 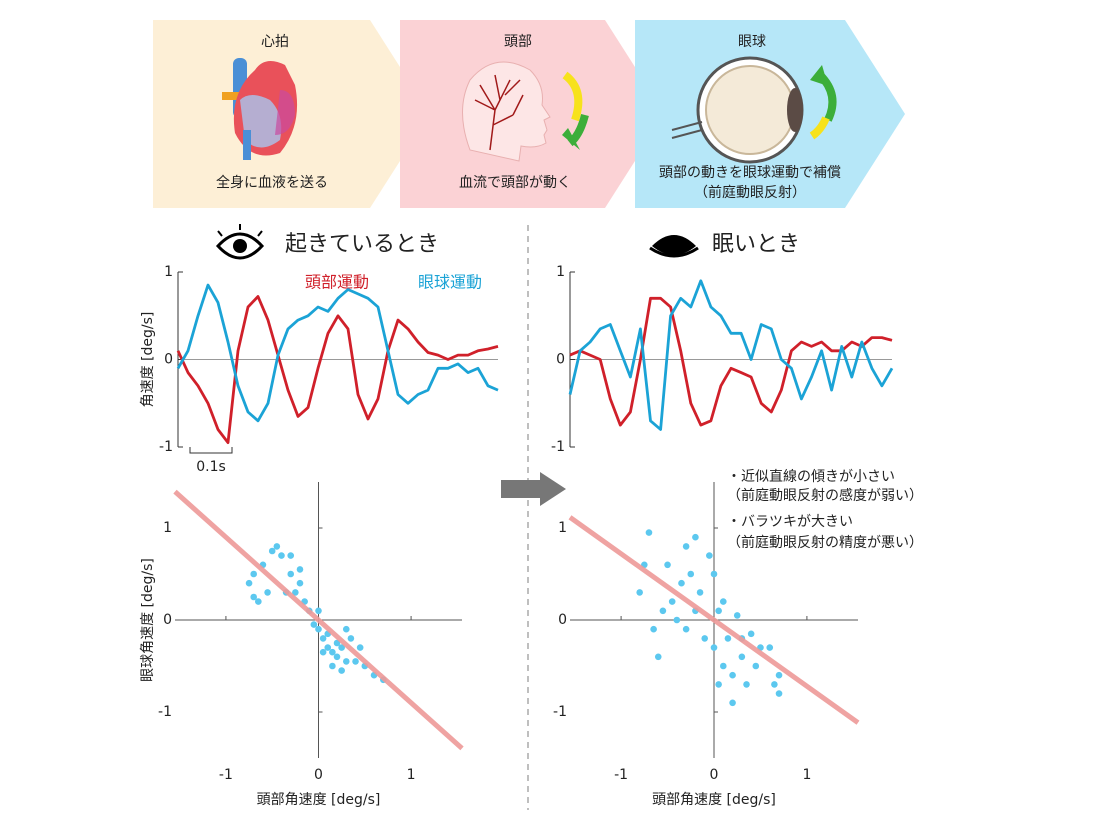 I want to click on series-label: 頭部運動, so click(x=337, y=282).